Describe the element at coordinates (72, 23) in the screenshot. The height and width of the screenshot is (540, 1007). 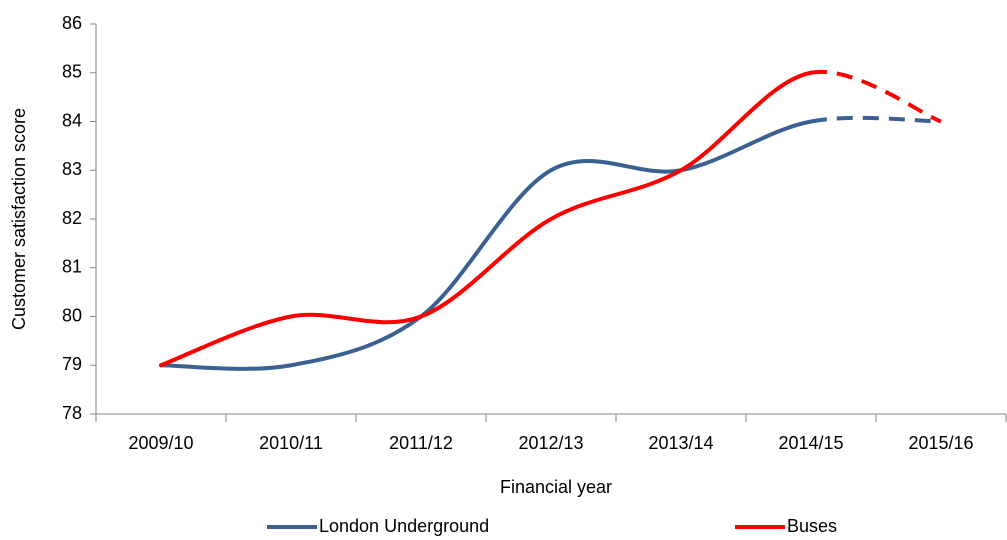
I see `y-tick-label: 86` at that location.